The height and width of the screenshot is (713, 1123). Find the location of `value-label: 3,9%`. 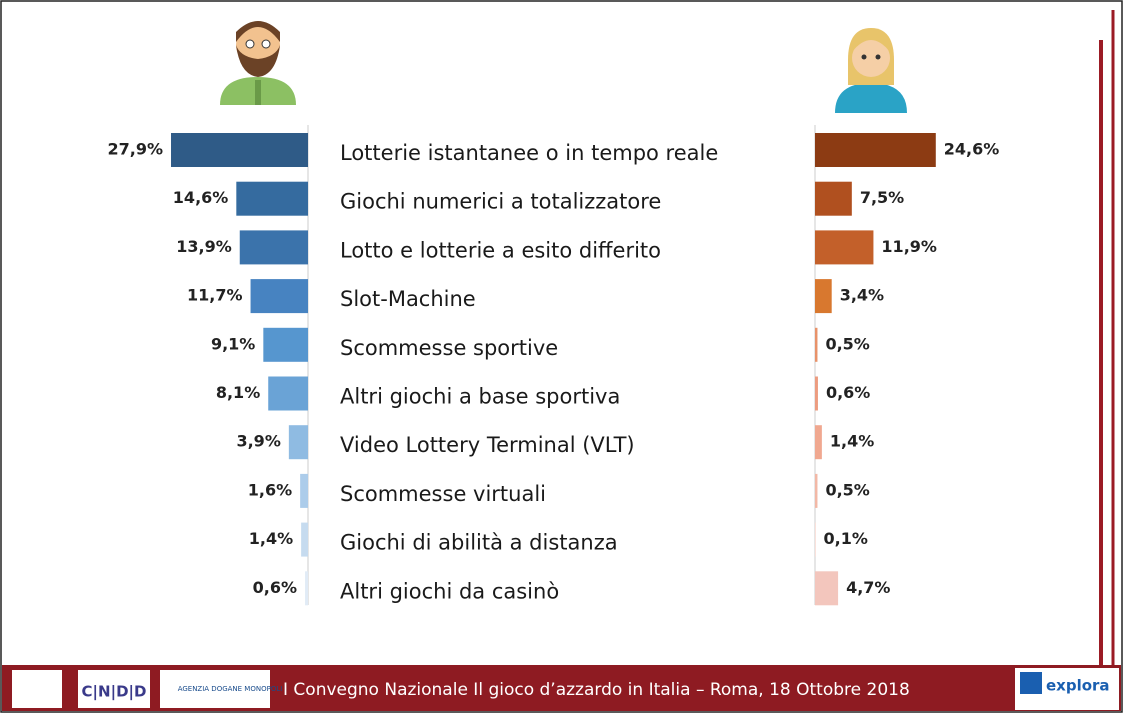

value-label: 3,9% is located at coordinates (258, 441).